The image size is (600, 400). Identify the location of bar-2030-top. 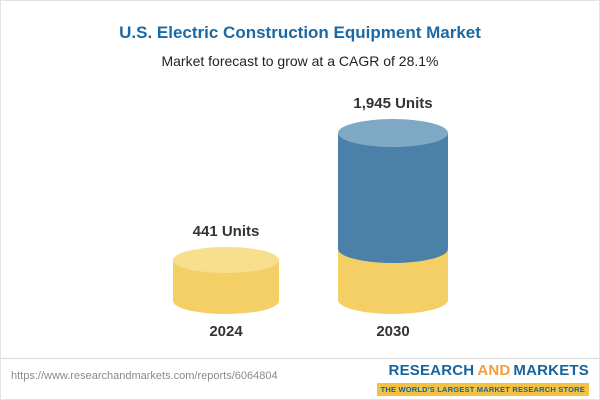
(393, 133).